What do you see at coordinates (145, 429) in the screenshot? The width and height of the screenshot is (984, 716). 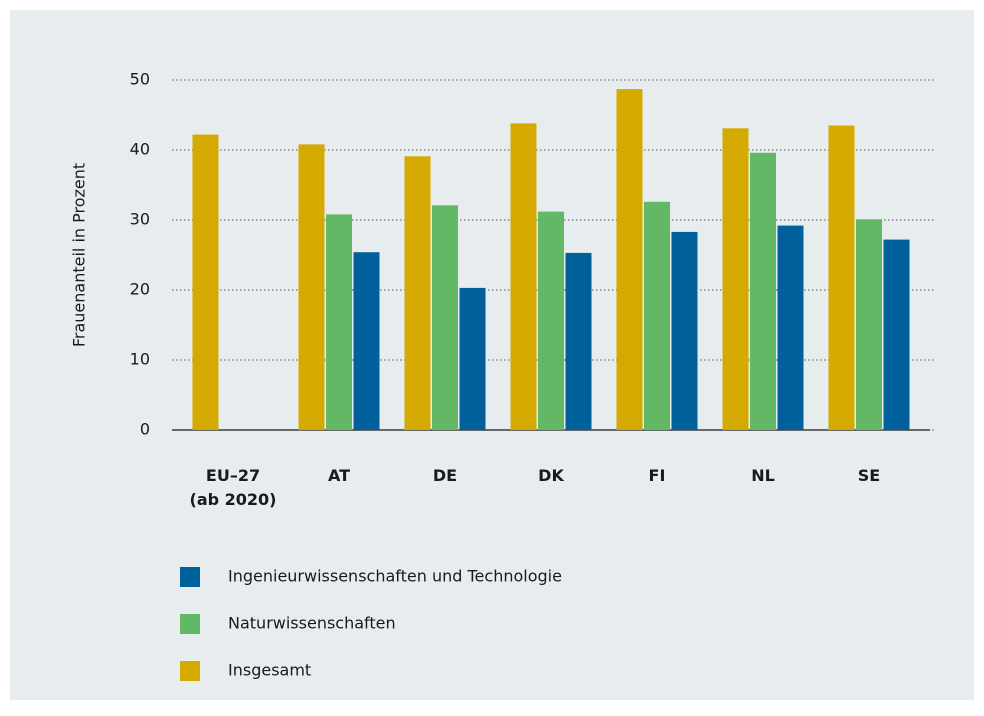 I see `y-tick-label: 0` at bounding box center [145, 429].